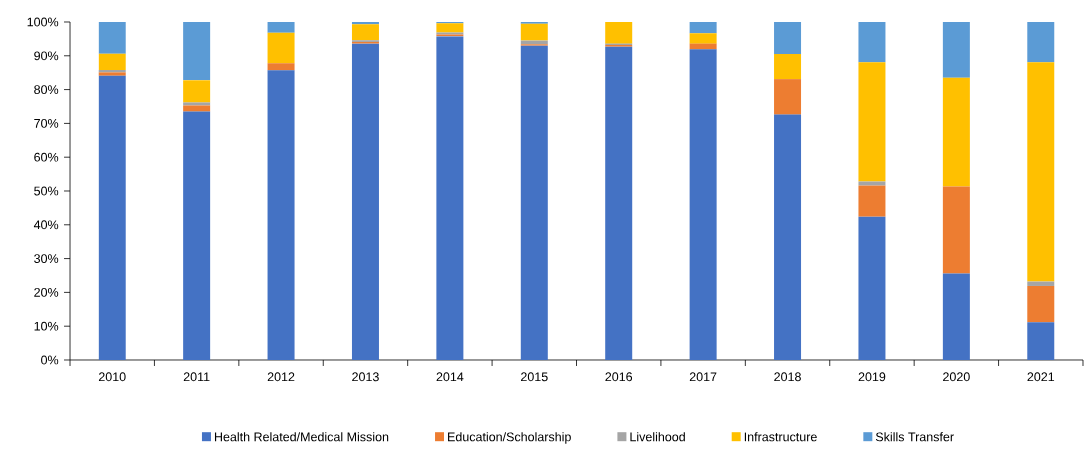  Describe the element at coordinates (46, 123) in the screenshot. I see `y-tick-label: 70%` at that location.